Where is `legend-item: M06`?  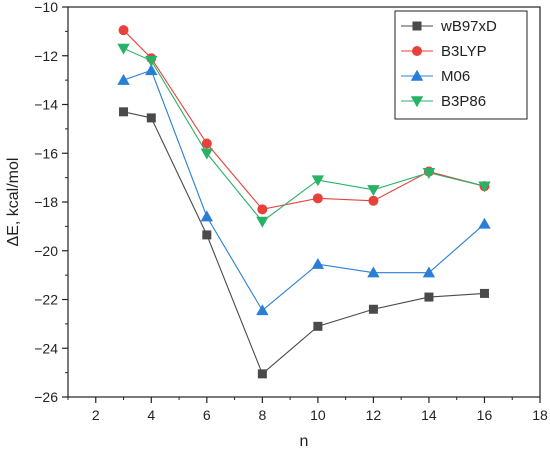 legend-item: M06 is located at coordinates (435, 76).